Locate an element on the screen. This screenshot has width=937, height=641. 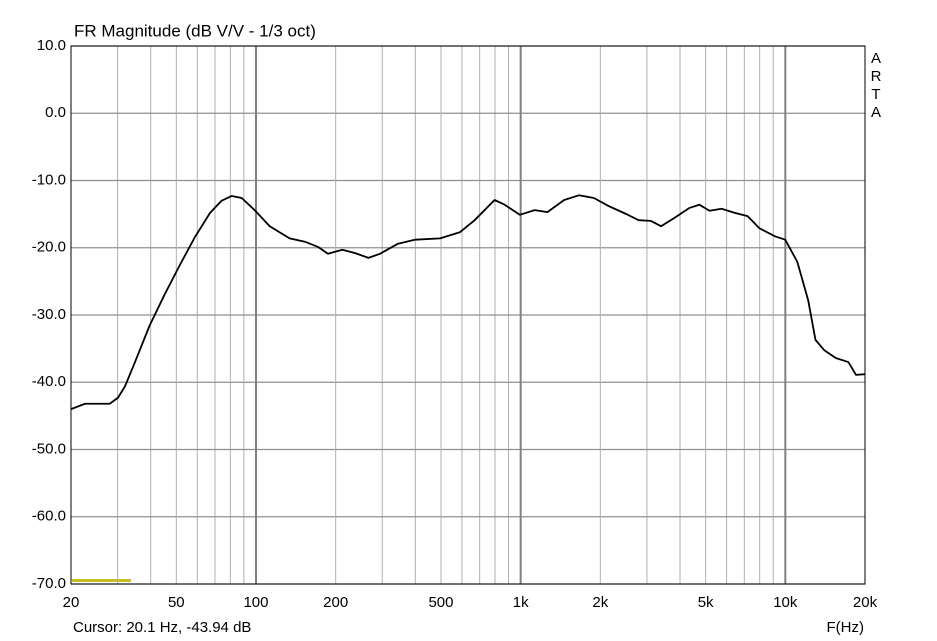
y-tick-label: -50.0 is located at coordinates (49, 448).